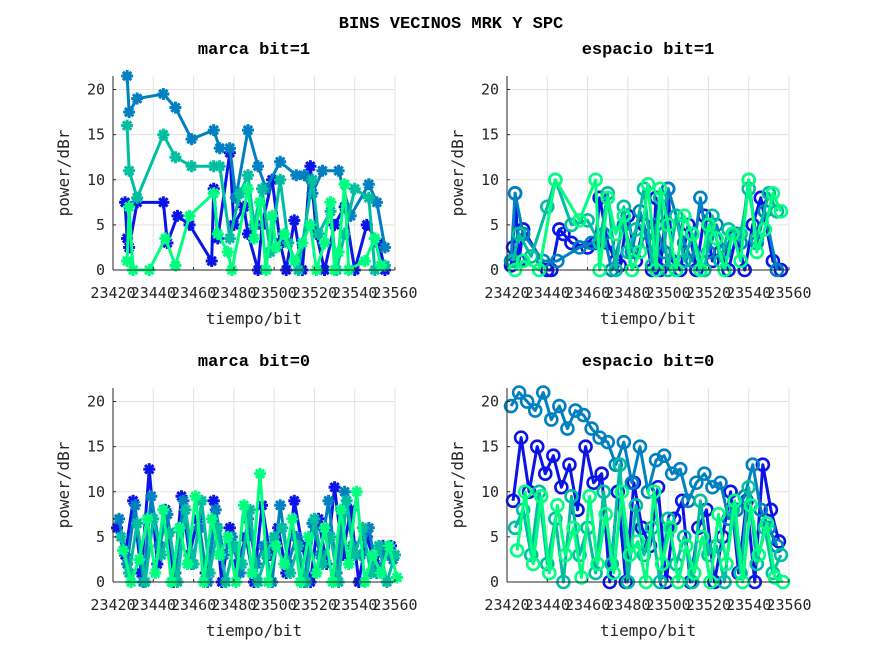 This screenshot has width=872, height=654. What do you see at coordinates (100, 270) in the screenshot?
I see `y-tick-label: 0` at bounding box center [100, 270].